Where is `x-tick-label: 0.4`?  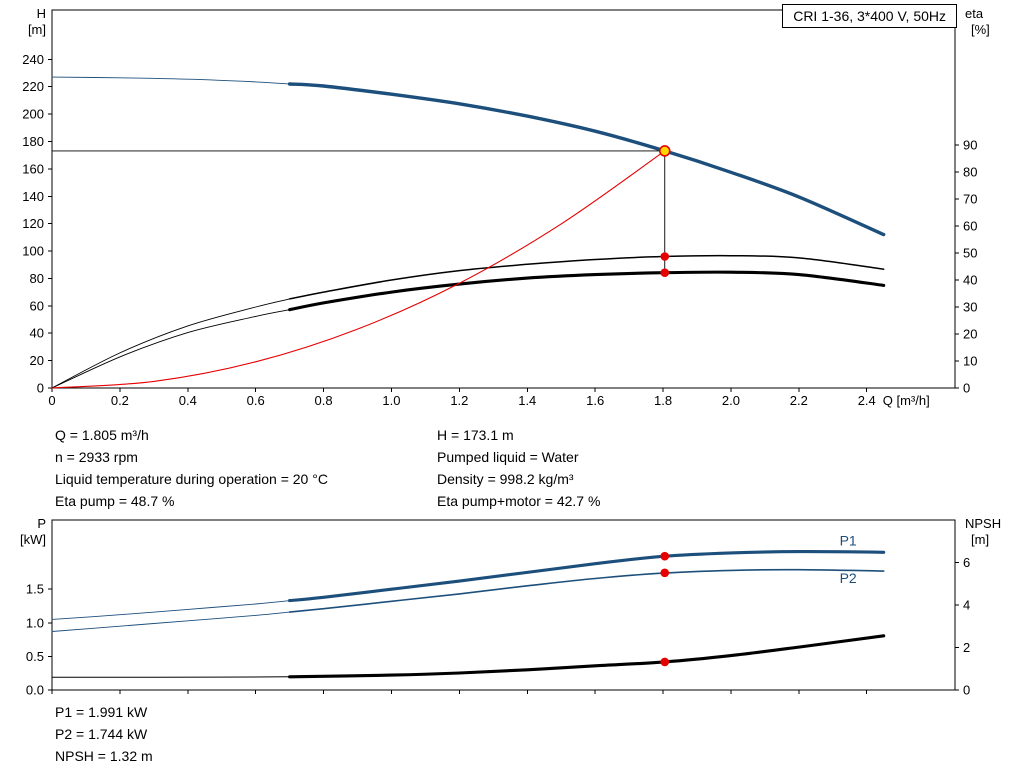 x-tick-label: 0.4 is located at coordinates (188, 400).